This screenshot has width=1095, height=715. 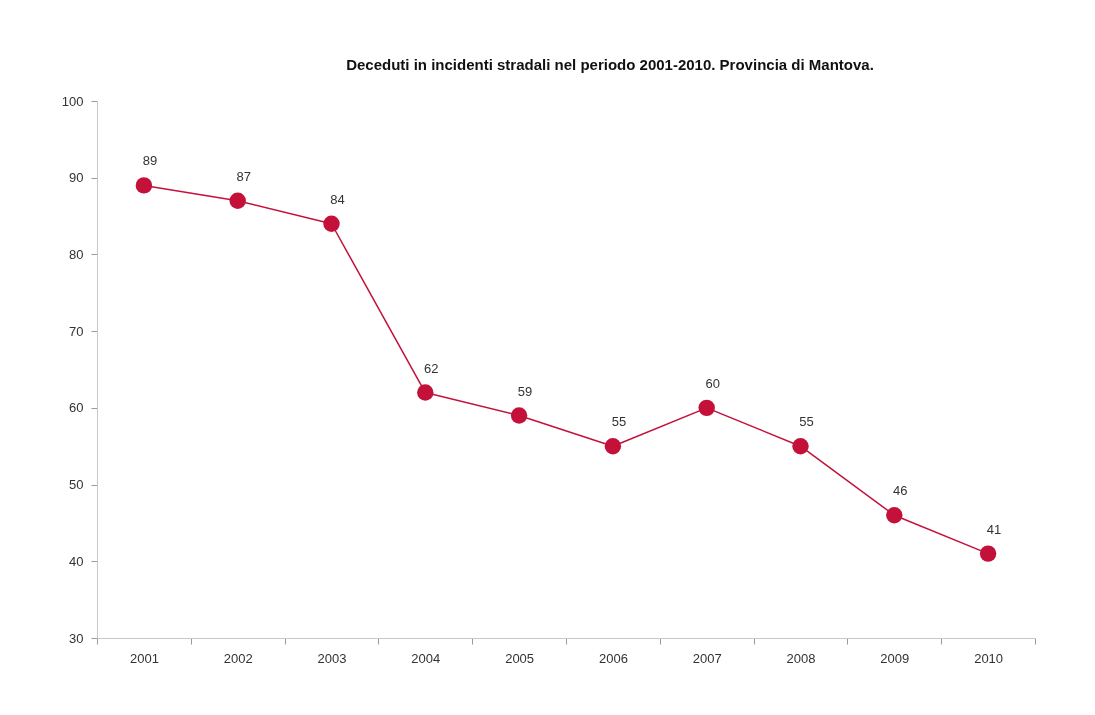 I want to click on y-tick-label: 70, so click(x=76, y=331).